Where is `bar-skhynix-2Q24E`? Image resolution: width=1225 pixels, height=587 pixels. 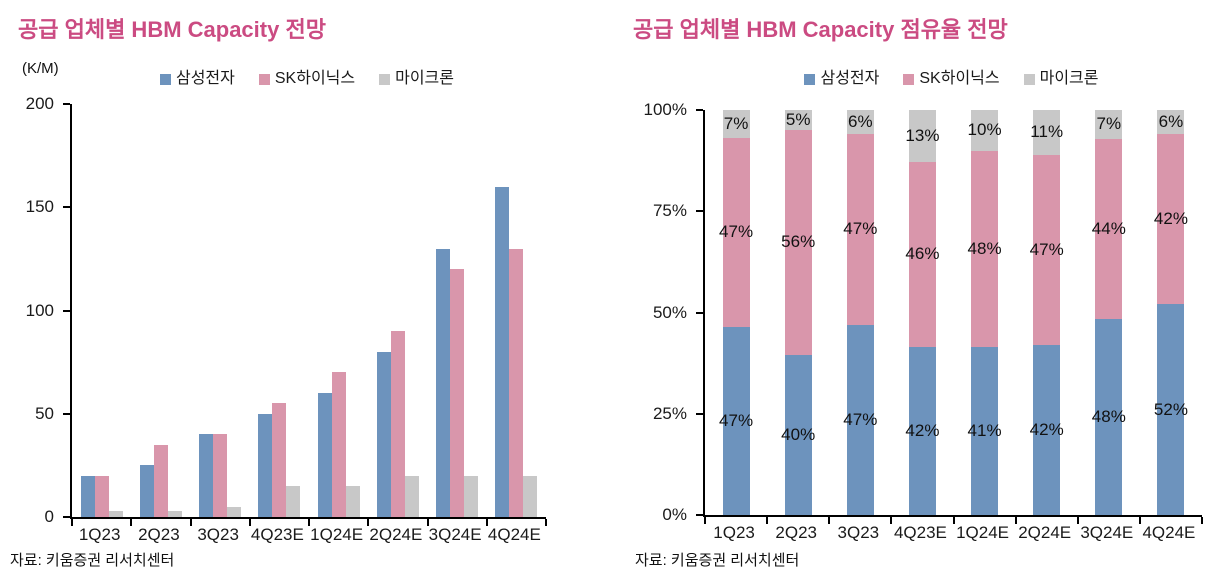 bar-skhynix-2Q24E is located at coordinates (397, 424).